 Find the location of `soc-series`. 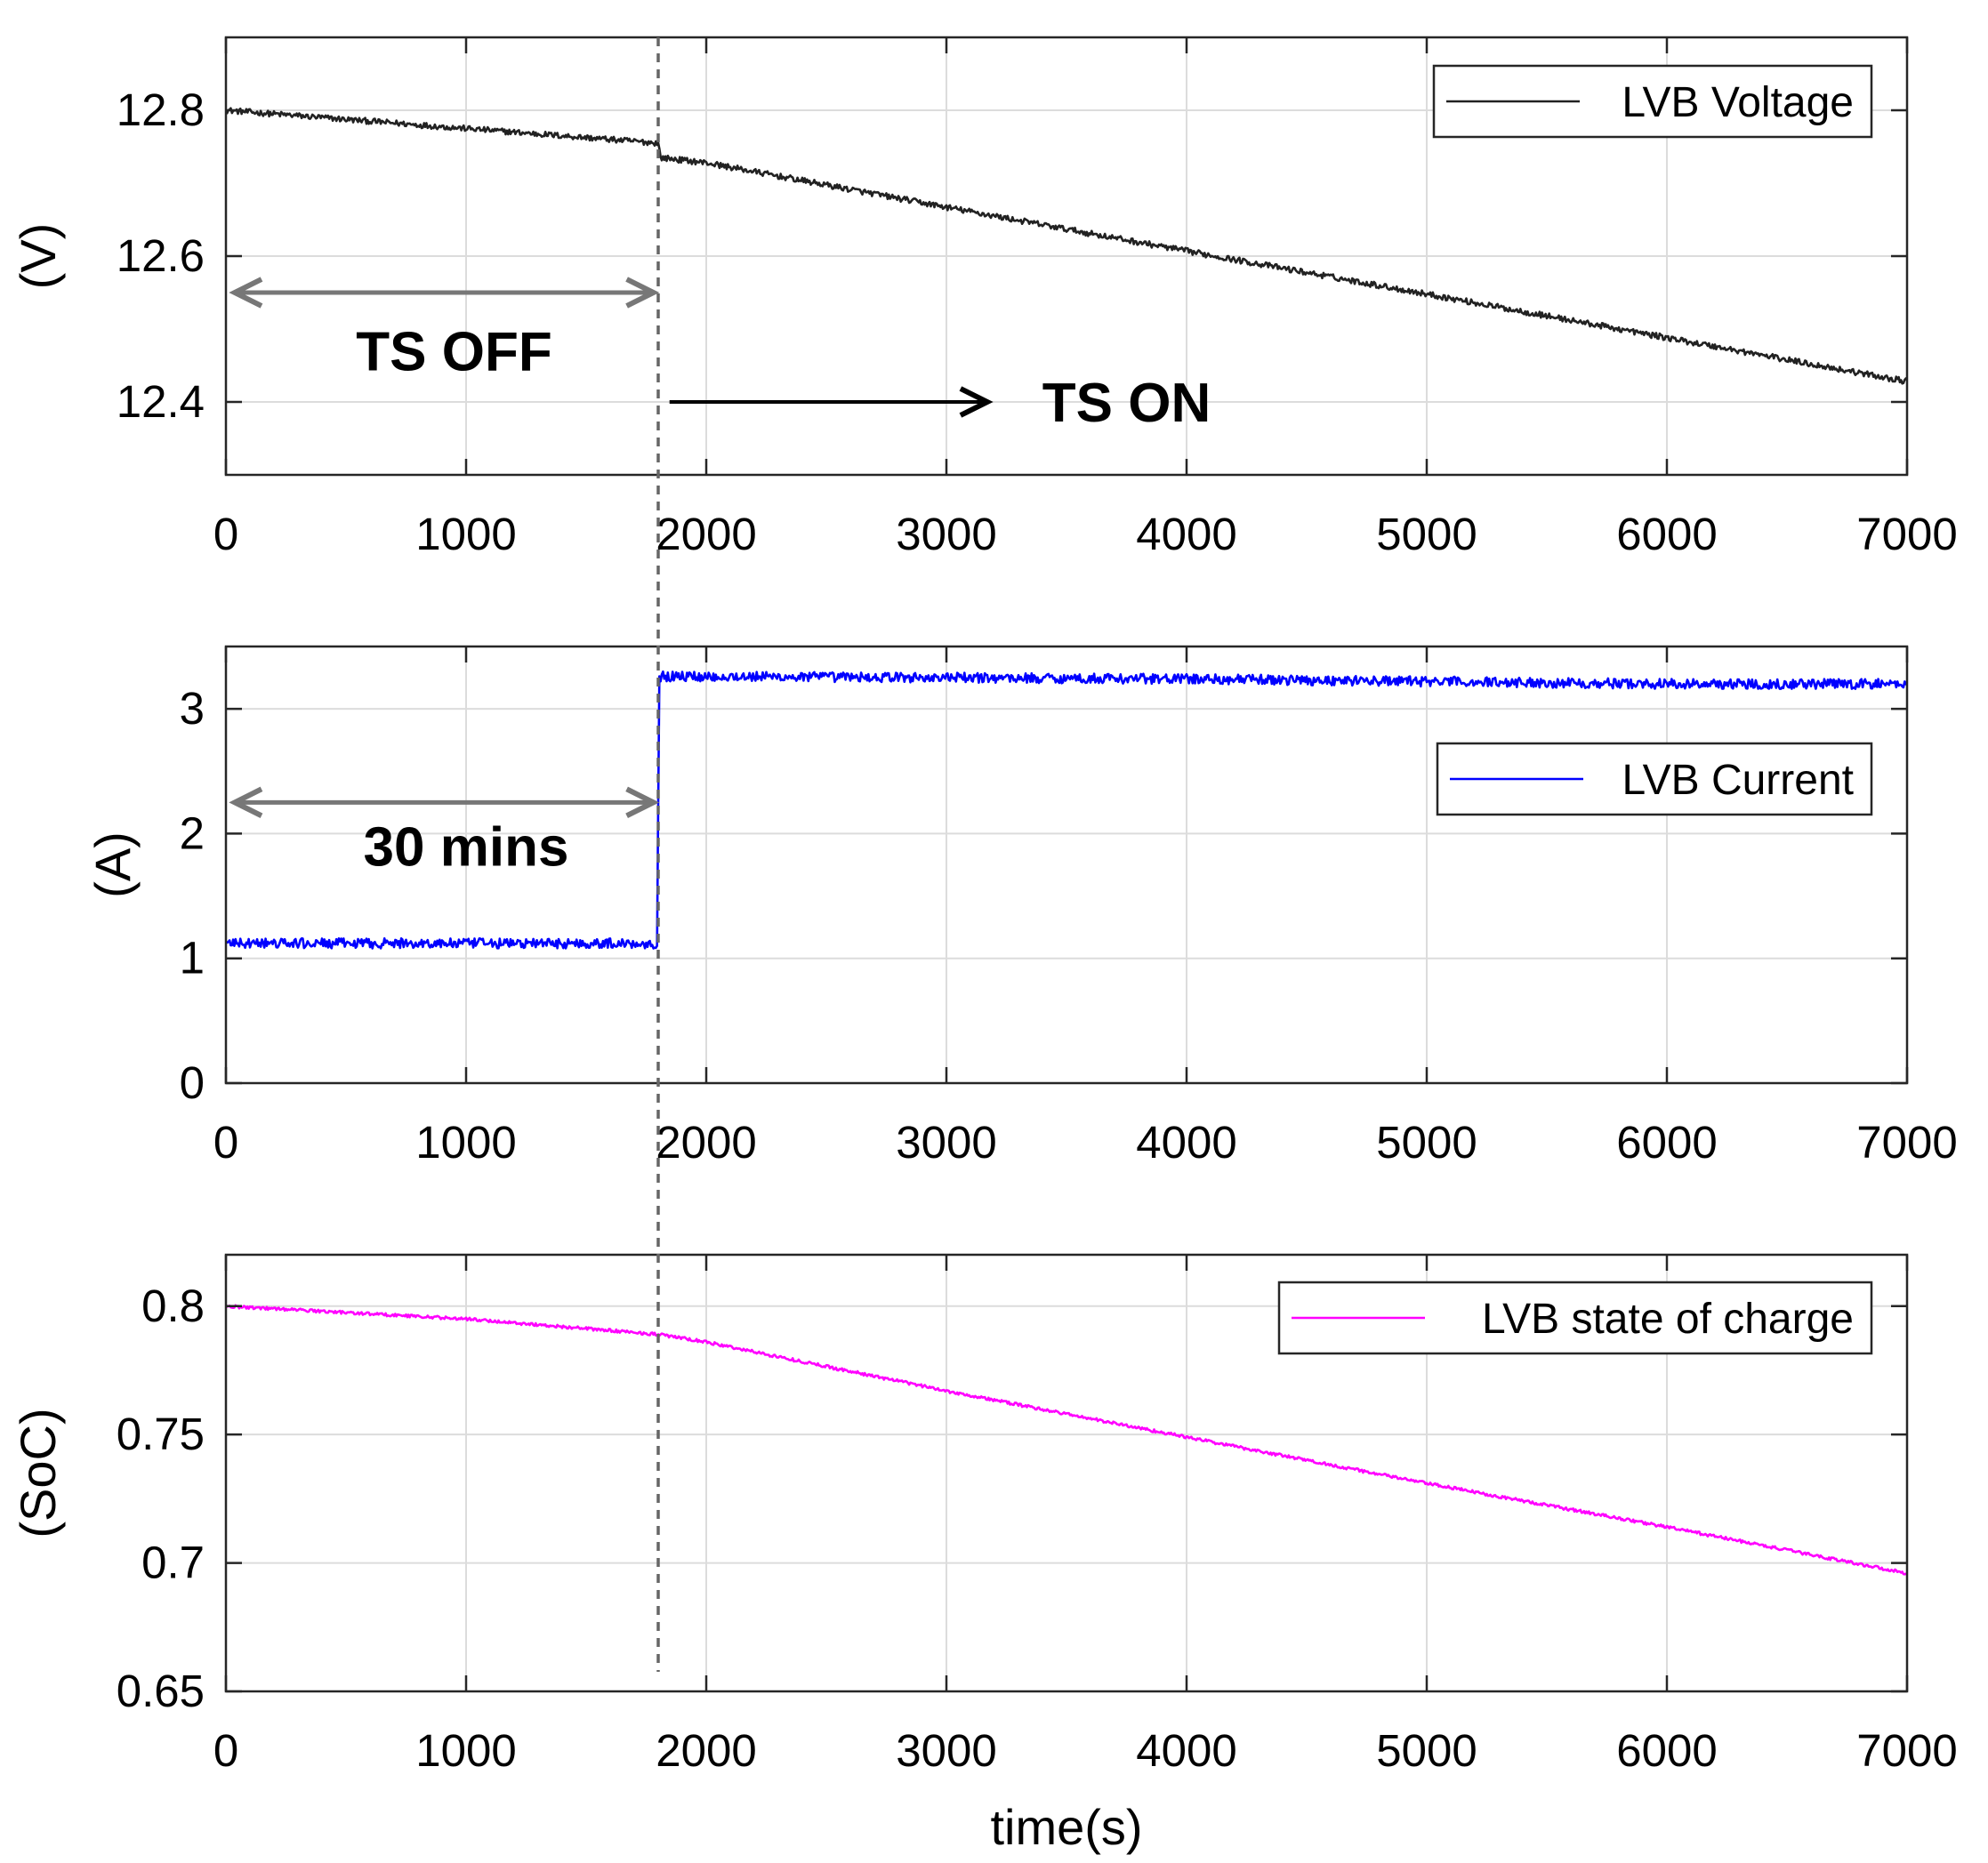

soc-series is located at coordinates (1066, 1440).